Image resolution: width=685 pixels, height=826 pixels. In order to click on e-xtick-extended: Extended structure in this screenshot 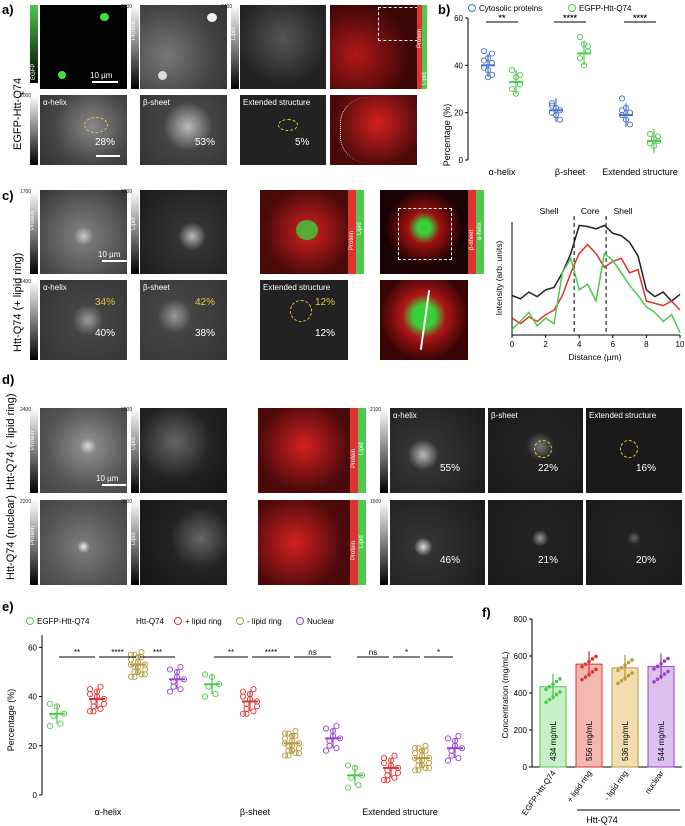, I will do `click(400, 812)`.